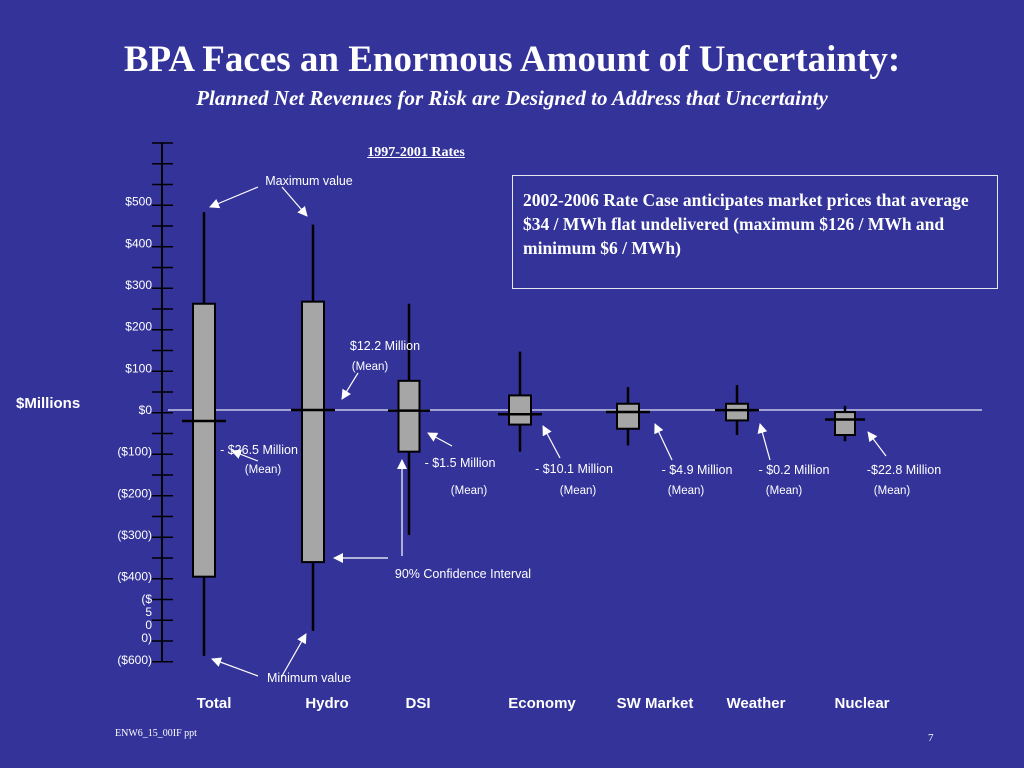 Image resolution: width=1024 pixels, height=768 pixels. What do you see at coordinates (146, 410) in the screenshot?
I see `y-tick-label: $0` at bounding box center [146, 410].